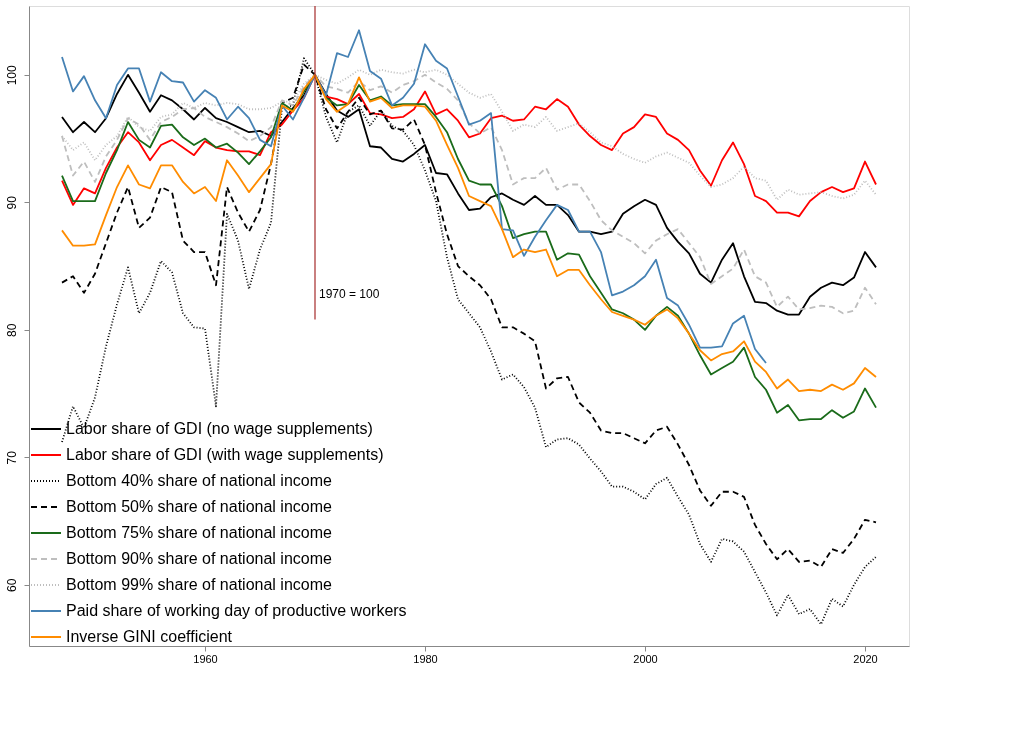 The image size is (1027, 747). Describe the element at coordinates (11, 585) in the screenshot. I see `y-tick-label: 60` at that location.